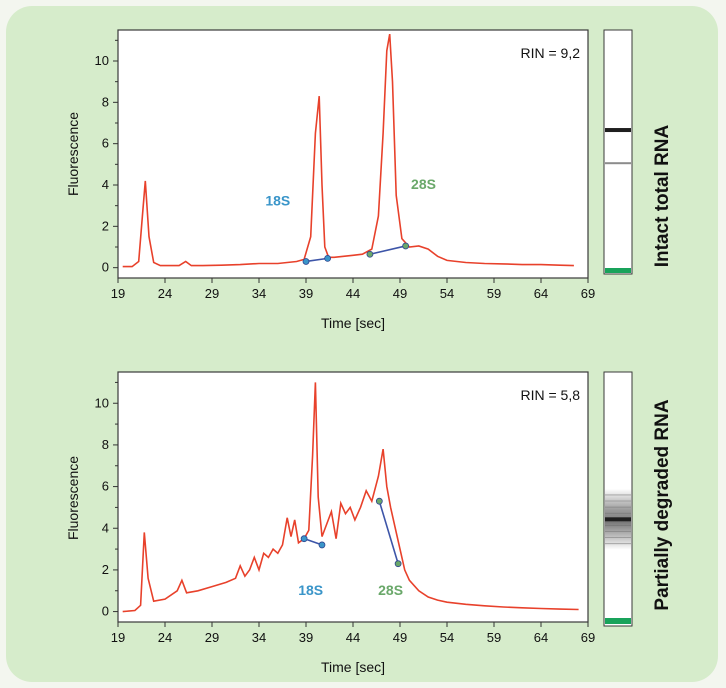 This screenshot has width=726, height=688. What do you see at coordinates (550, 395) in the screenshot?
I see `rin-label: RIN = 5,8` at bounding box center [550, 395].